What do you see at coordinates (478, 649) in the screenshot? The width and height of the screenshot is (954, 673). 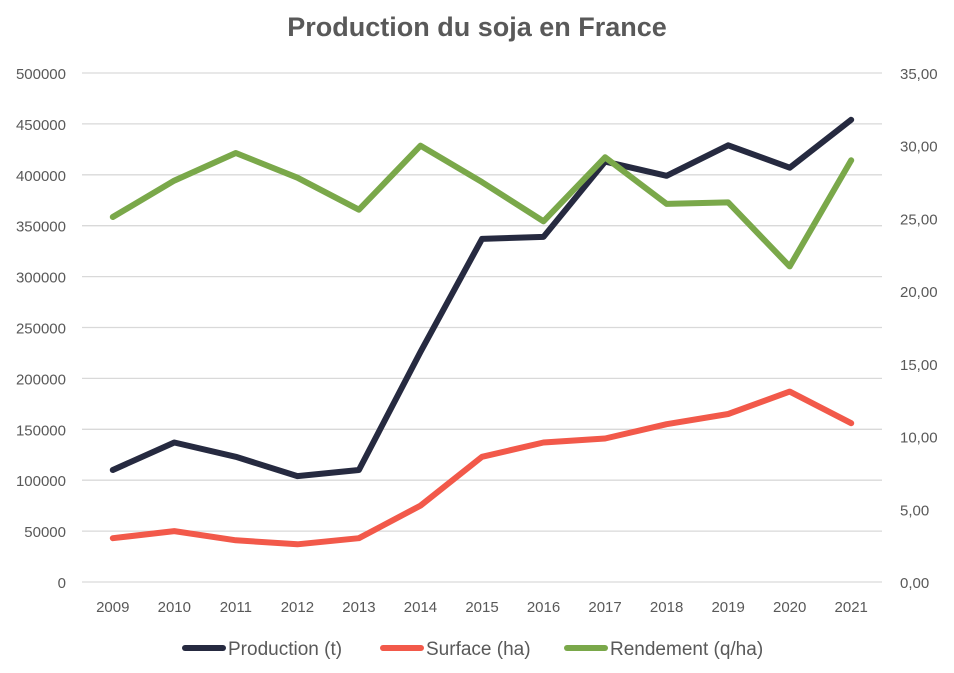 I see `legend-label: Surface (ha)` at bounding box center [478, 649].